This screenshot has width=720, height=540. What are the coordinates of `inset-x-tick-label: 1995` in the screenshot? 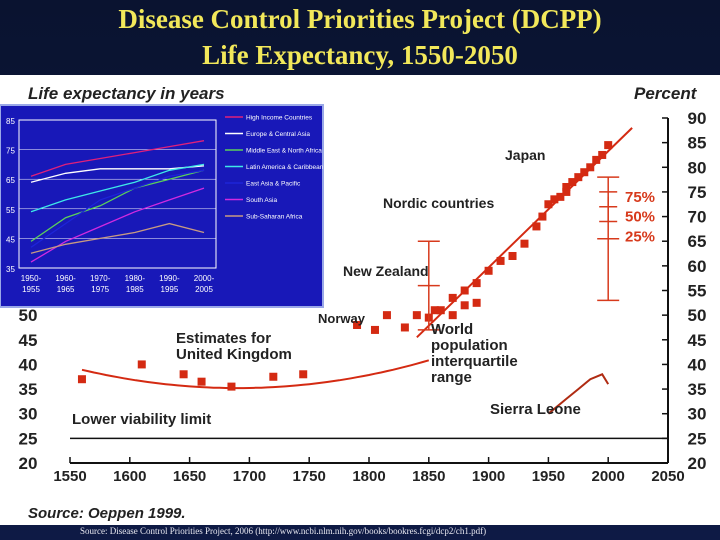 It's located at (170, 289).